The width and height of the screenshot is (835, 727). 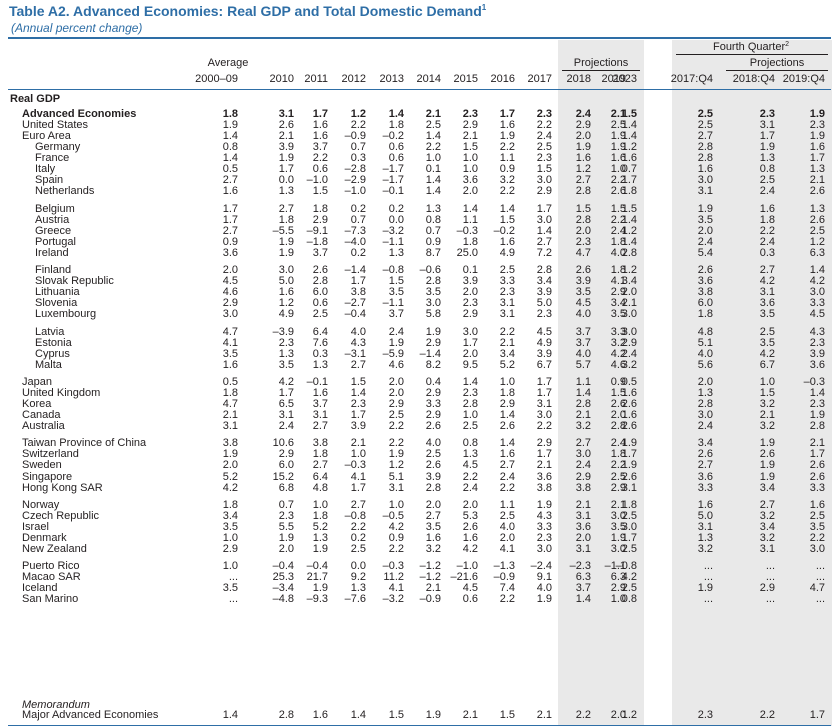 What do you see at coordinates (470, 588) in the screenshot?
I see `cell-value: 4.5` at bounding box center [470, 588].